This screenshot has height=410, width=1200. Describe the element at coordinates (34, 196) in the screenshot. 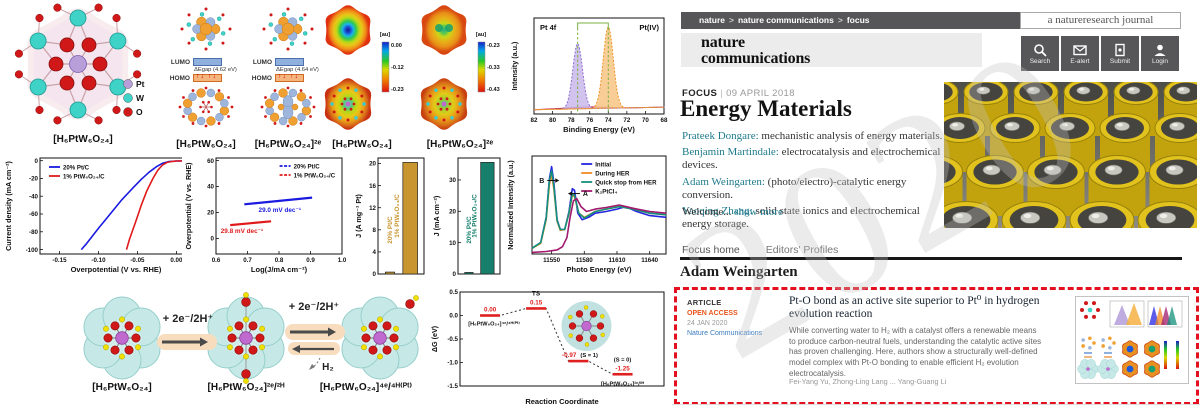

I see `chart-text: -40` at that location.